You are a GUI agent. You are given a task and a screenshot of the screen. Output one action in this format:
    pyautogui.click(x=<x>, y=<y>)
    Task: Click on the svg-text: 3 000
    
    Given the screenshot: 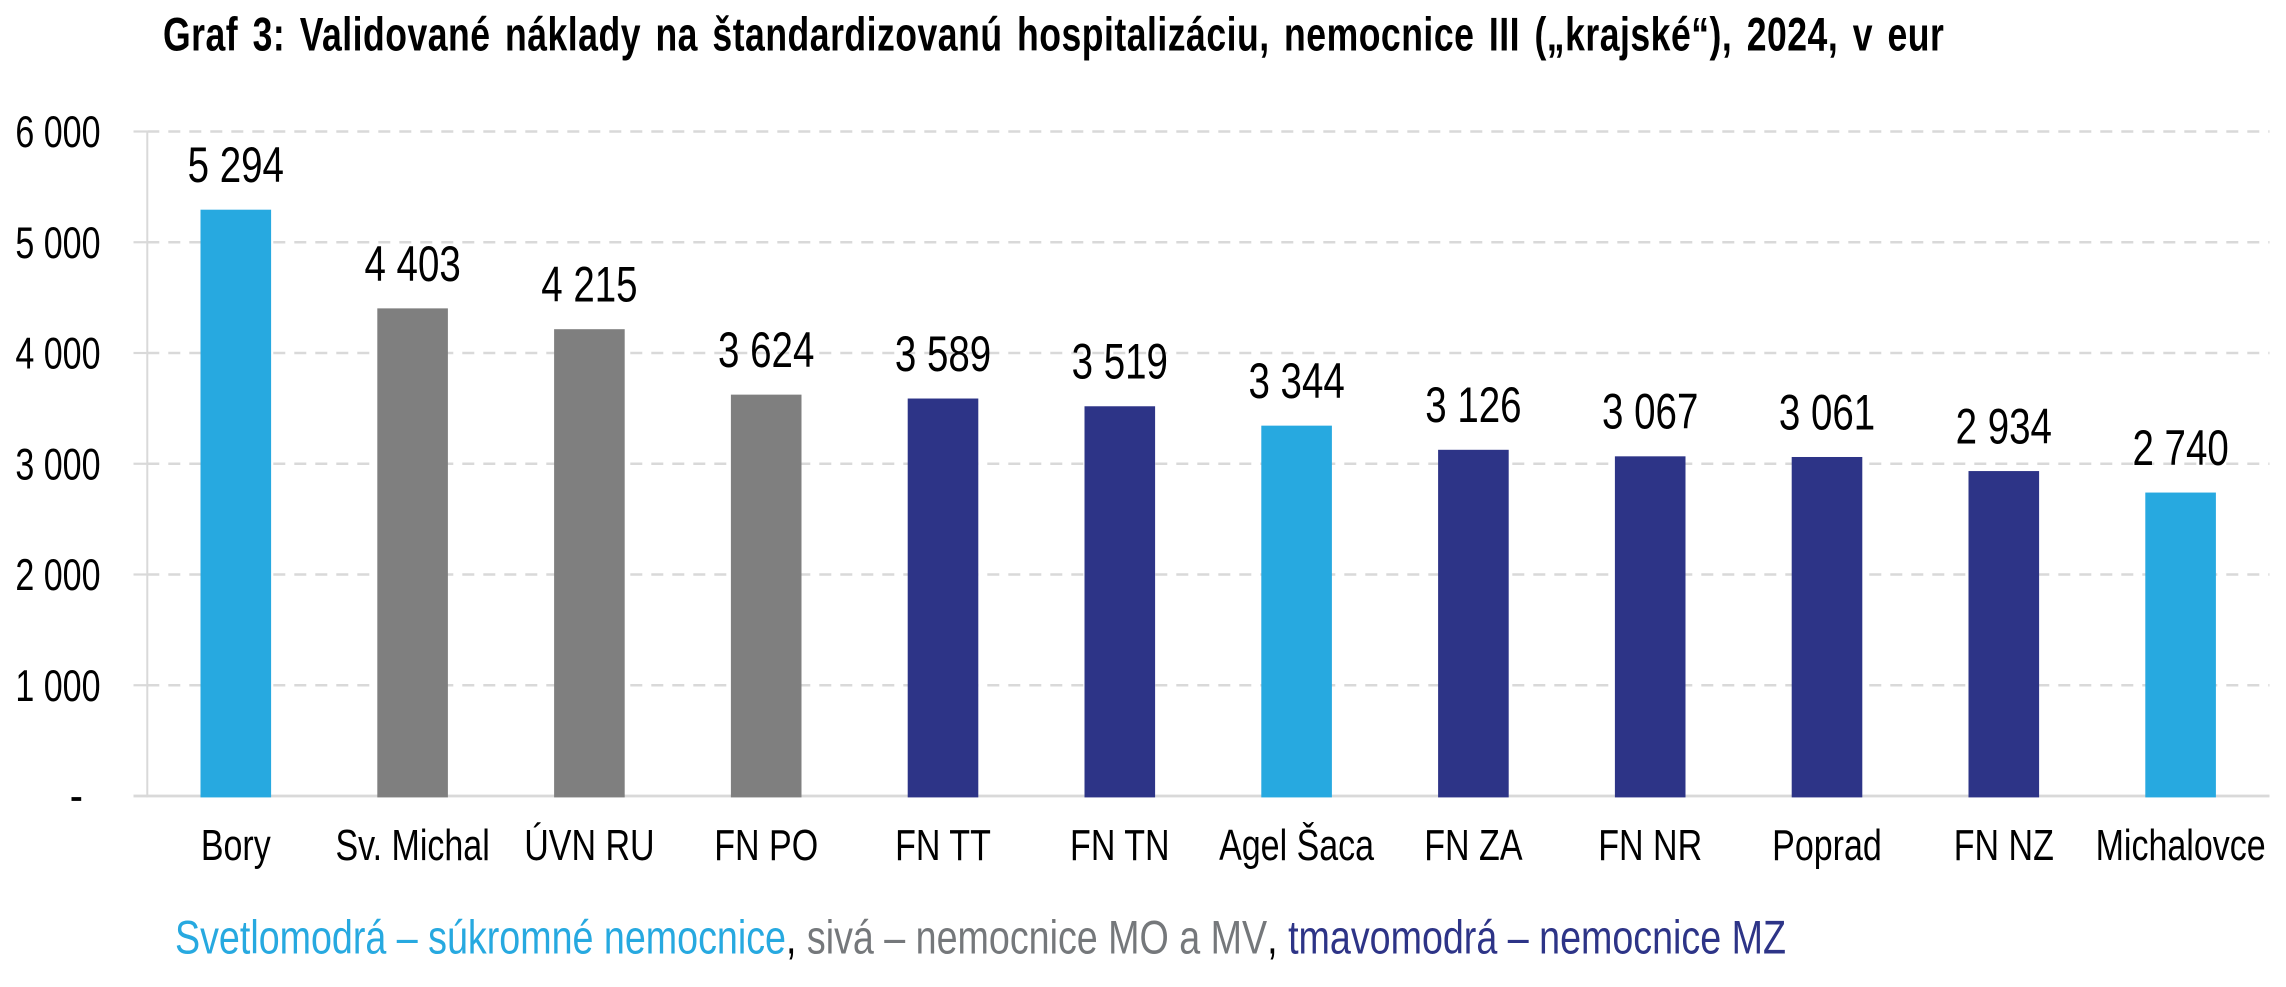 What is the action you would take?
    pyautogui.click(x=57, y=464)
    